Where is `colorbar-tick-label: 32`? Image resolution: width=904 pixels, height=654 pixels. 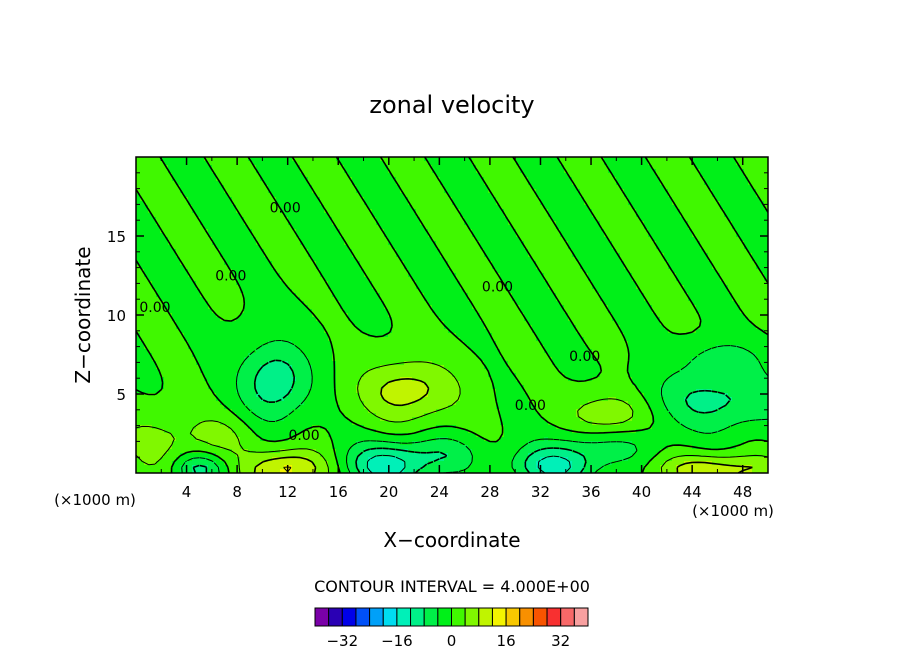 colorbar-tick-label: 32 is located at coordinates (560, 641).